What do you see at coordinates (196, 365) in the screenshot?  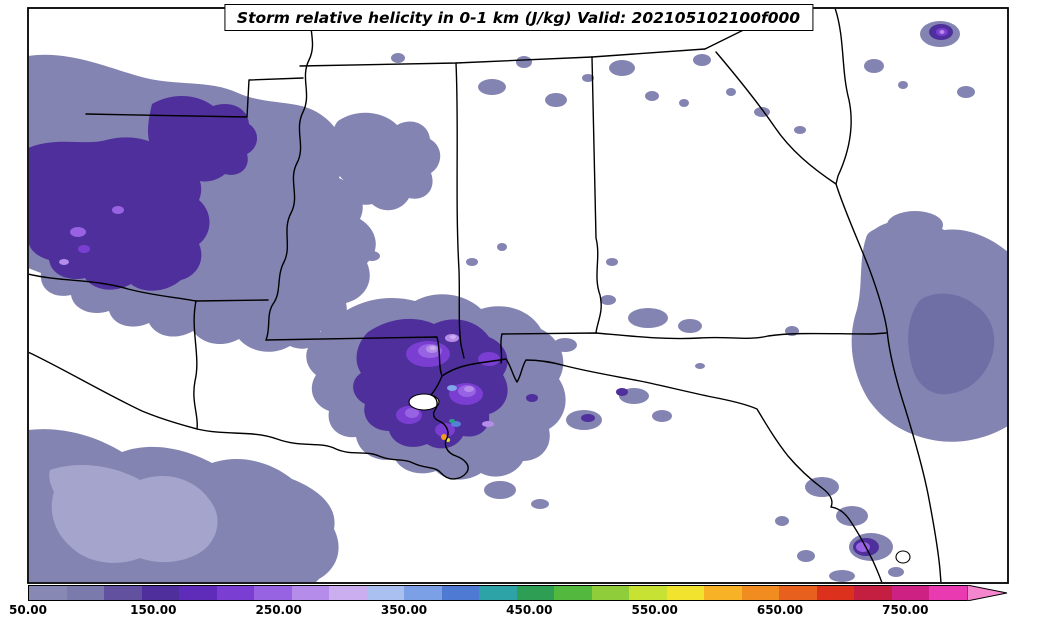 I see `texas-louisiana-border` at bounding box center [196, 365].